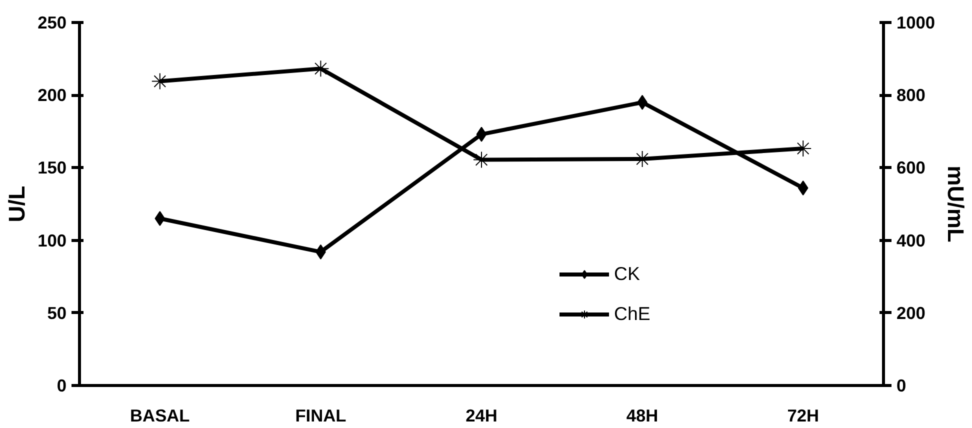 This screenshot has width=972, height=428. I want to click on y2-tick-label: 800, so click(911, 95).